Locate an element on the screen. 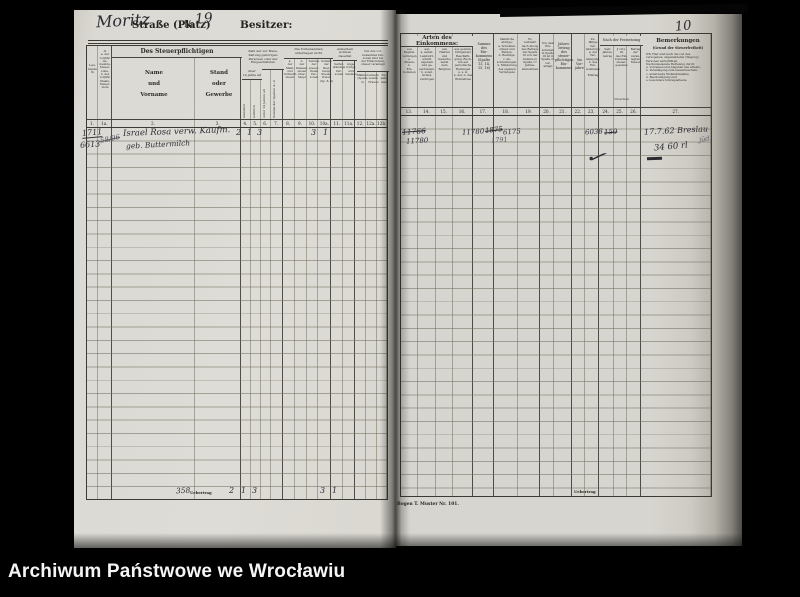 This screenshot has height=597, width=800. column-number-7: 7. is located at coordinates (276, 123).